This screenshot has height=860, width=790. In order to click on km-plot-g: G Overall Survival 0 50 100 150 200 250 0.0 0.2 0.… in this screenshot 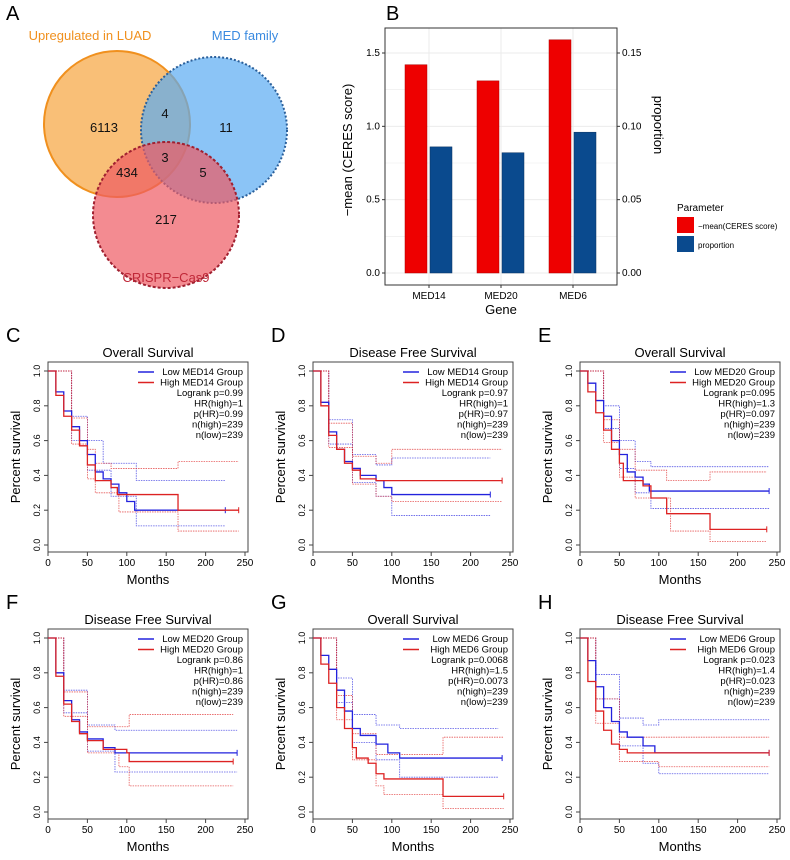, I will do `click(395, 723)`.